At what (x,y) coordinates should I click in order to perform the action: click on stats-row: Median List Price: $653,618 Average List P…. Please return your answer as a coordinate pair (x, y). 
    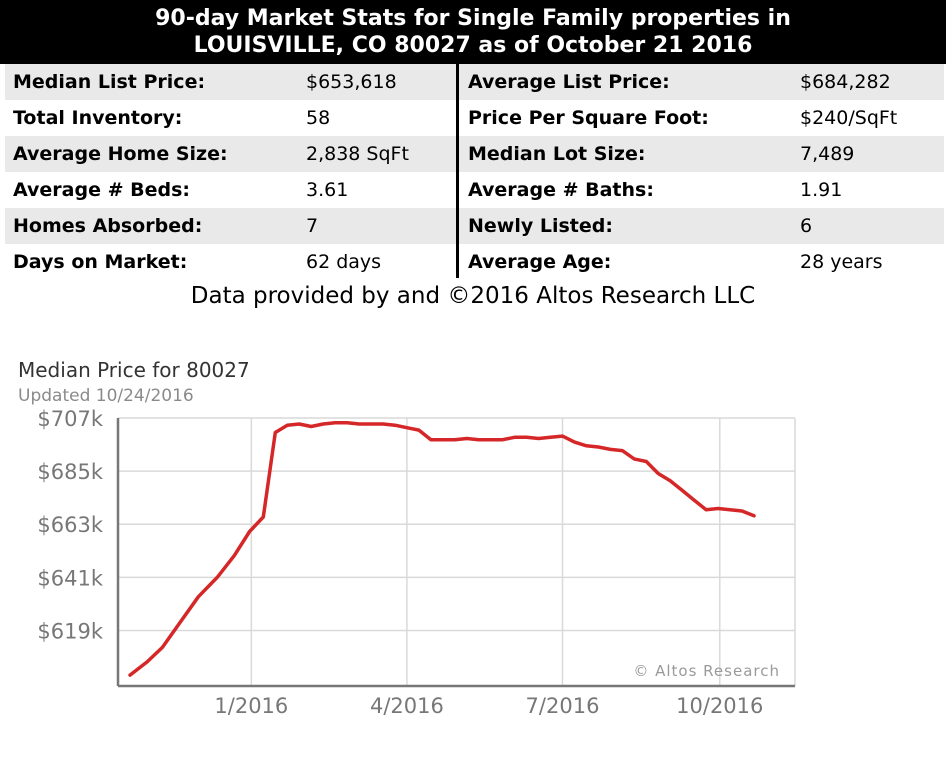
    Looking at the image, I should click on (474, 82).